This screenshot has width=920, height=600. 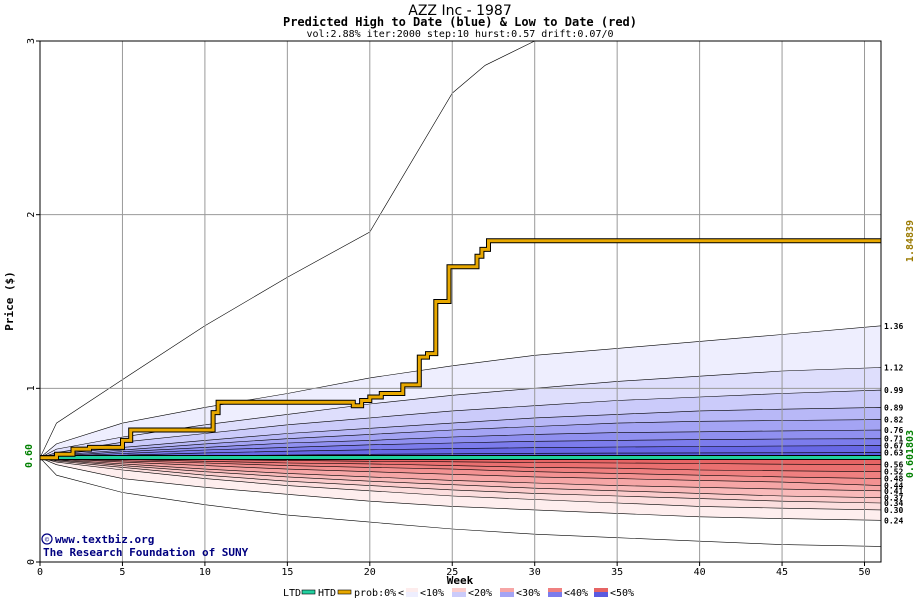 What do you see at coordinates (893, 491) in the screenshot?
I see `low-band-label-4: 0.41` at bounding box center [893, 491].